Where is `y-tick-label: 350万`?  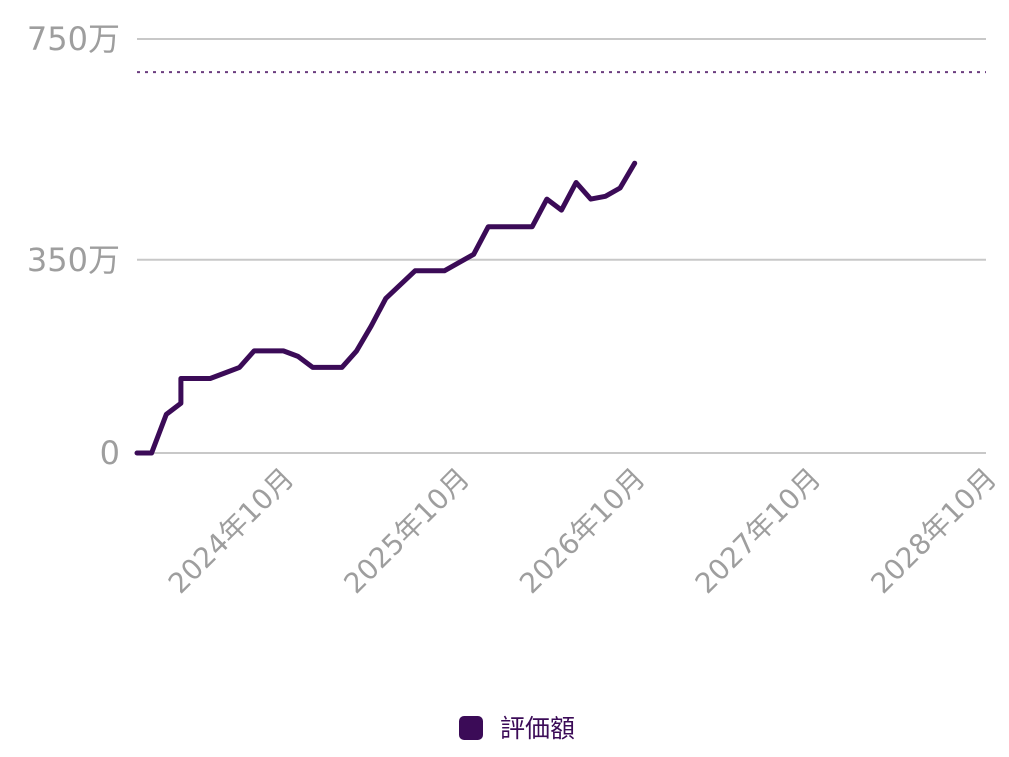 y-tick-label: 350万 is located at coordinates (73, 260).